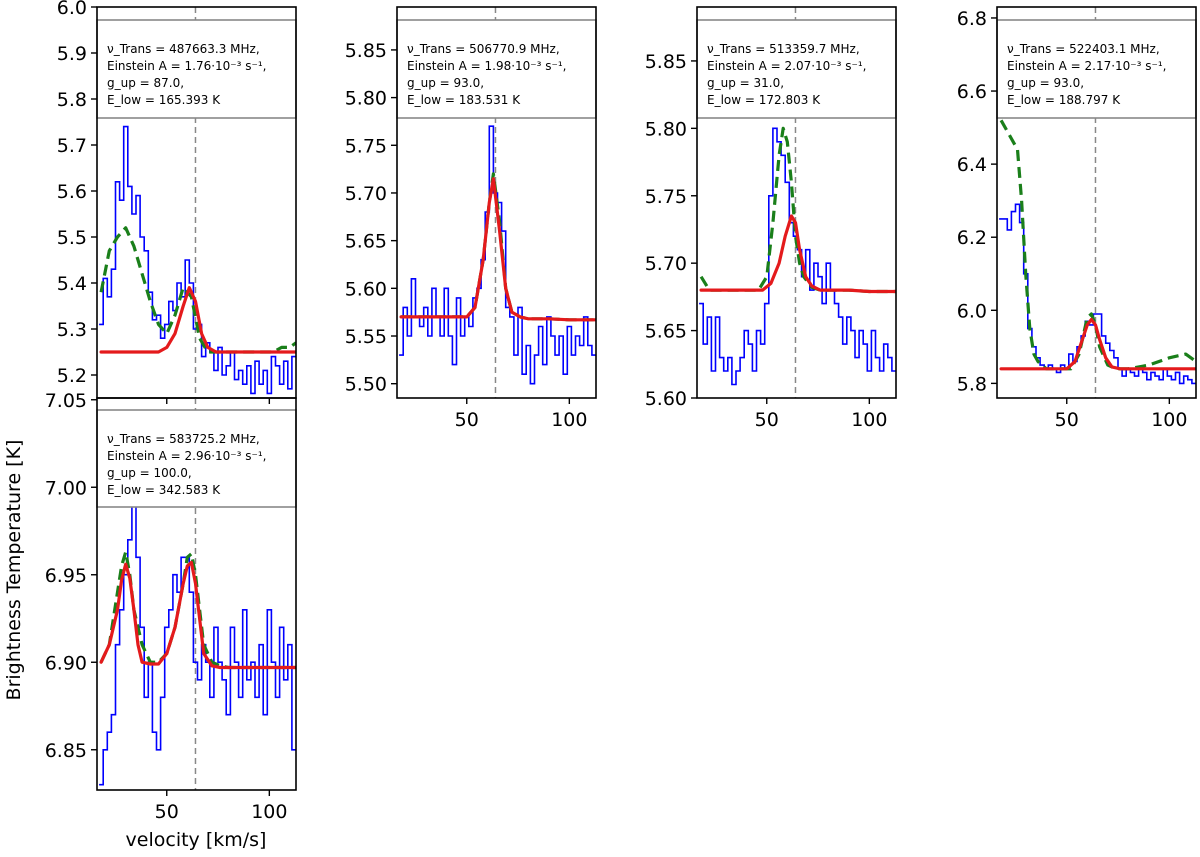 This screenshot has height=857, width=1200. Describe the element at coordinates (72, 146) in the screenshot. I see `y-tick-label: 5.7` at that location.